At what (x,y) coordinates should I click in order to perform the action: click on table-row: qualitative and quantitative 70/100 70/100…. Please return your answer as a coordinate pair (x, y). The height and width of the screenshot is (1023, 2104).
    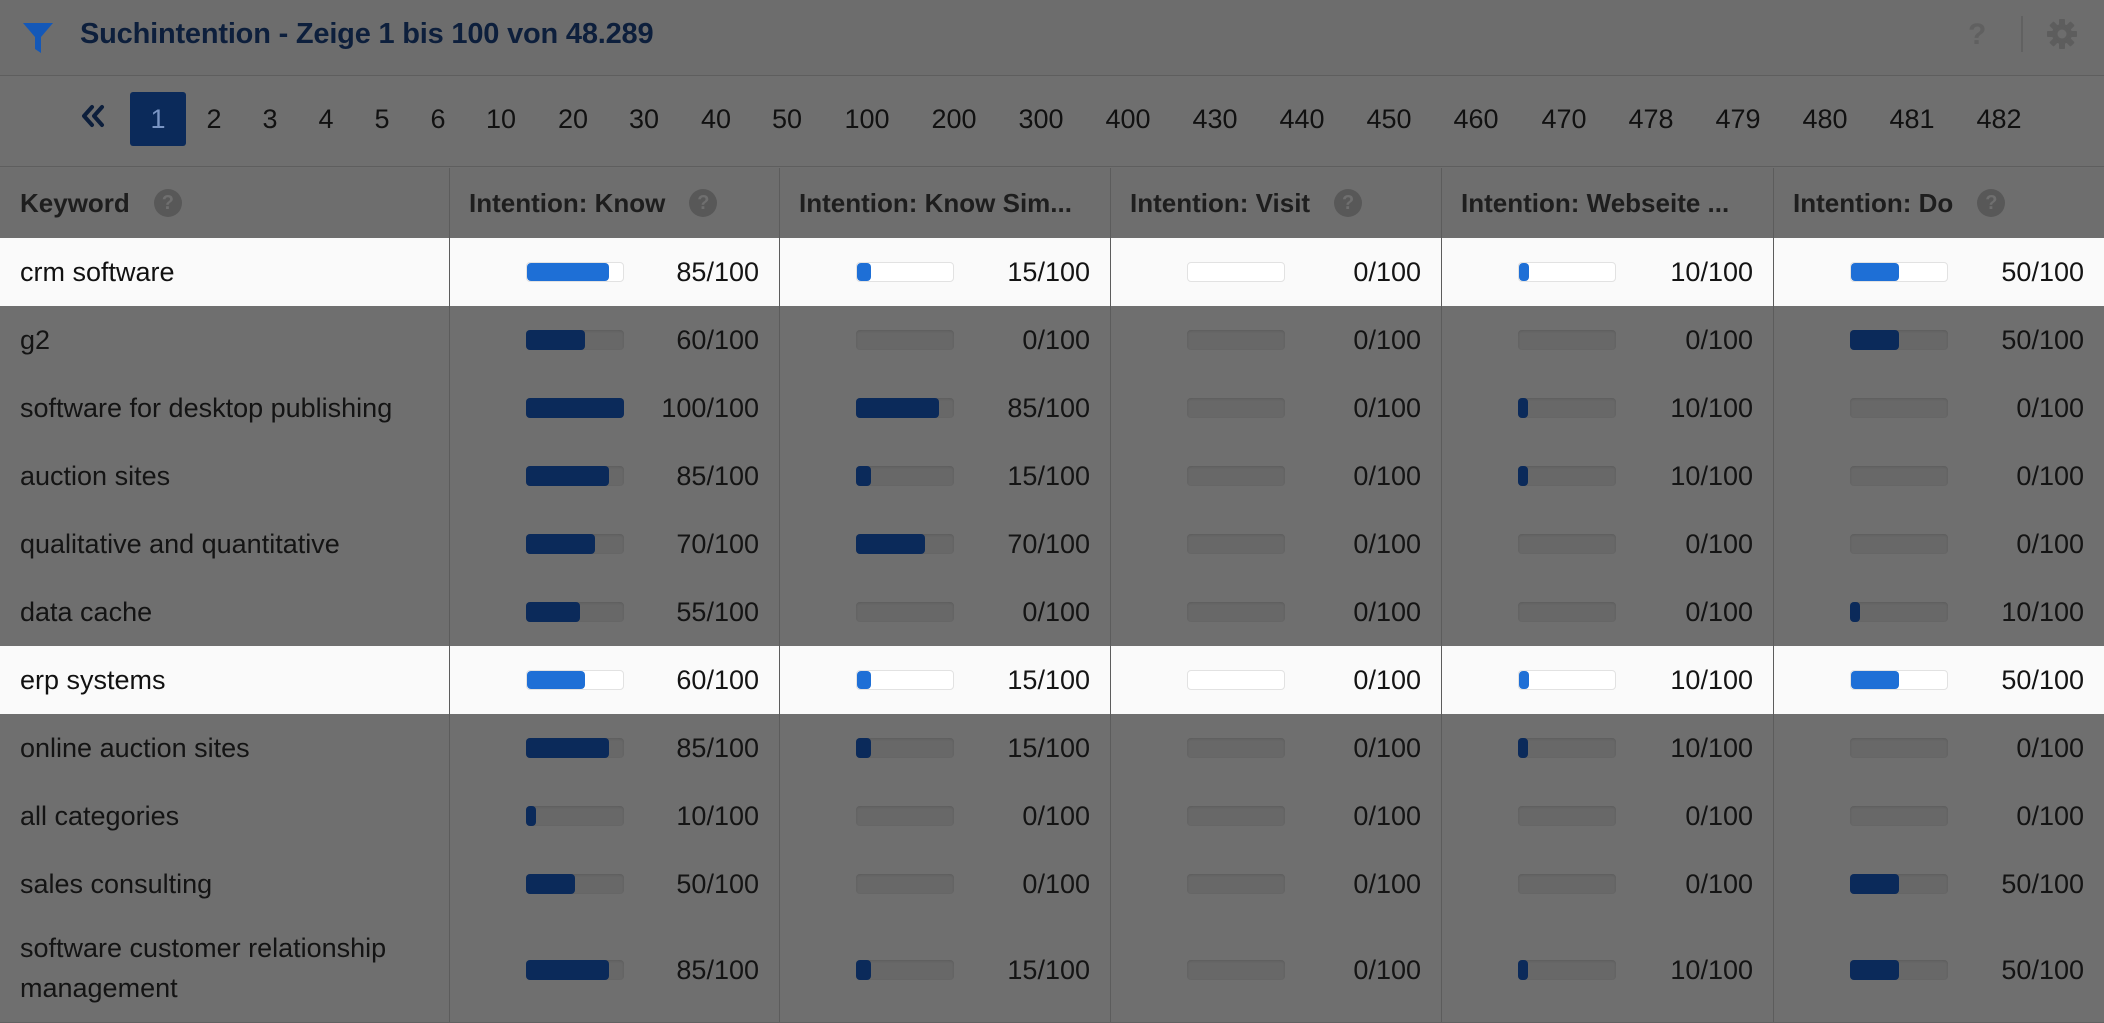
    Looking at the image, I should click on (1052, 544).